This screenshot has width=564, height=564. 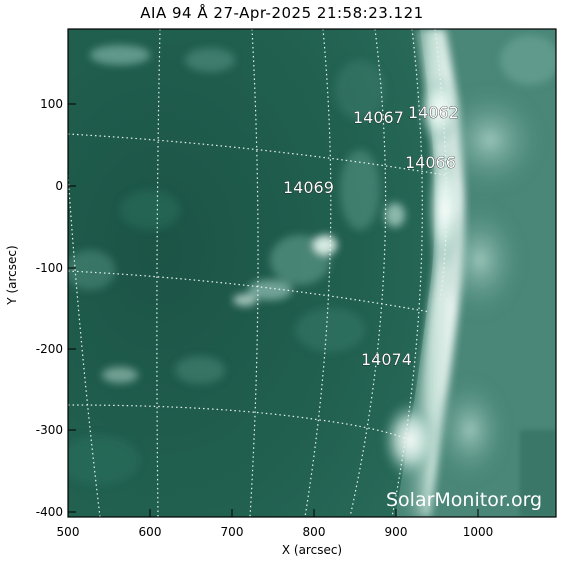 I want to click on y-axis-label: Y (arcsec), so click(x=12, y=275).